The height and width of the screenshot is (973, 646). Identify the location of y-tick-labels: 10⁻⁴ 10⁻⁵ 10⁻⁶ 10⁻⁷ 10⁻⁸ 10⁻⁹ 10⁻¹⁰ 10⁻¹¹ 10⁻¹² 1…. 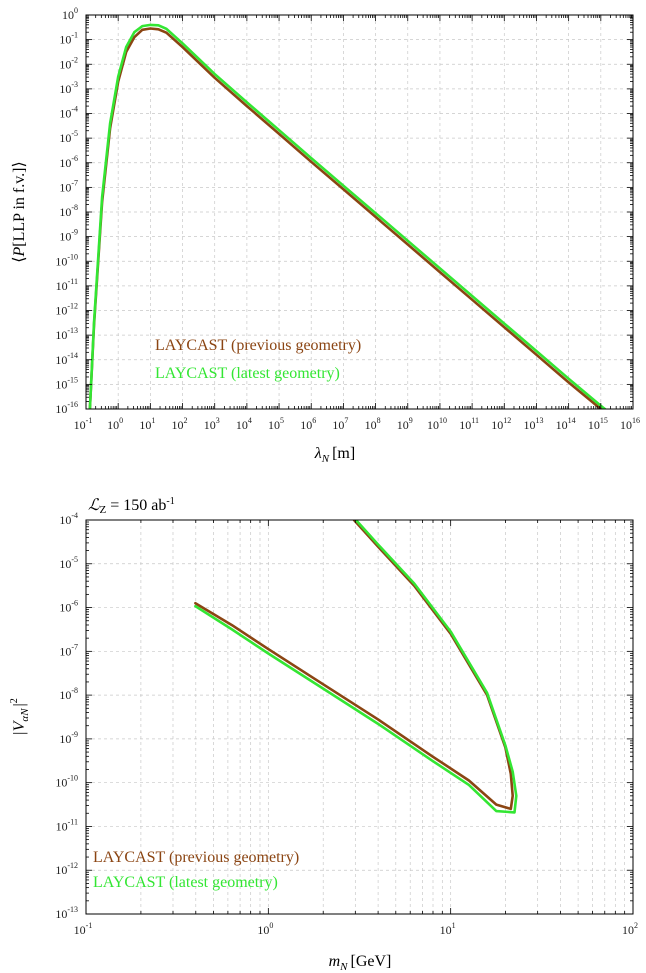
(66, 716).